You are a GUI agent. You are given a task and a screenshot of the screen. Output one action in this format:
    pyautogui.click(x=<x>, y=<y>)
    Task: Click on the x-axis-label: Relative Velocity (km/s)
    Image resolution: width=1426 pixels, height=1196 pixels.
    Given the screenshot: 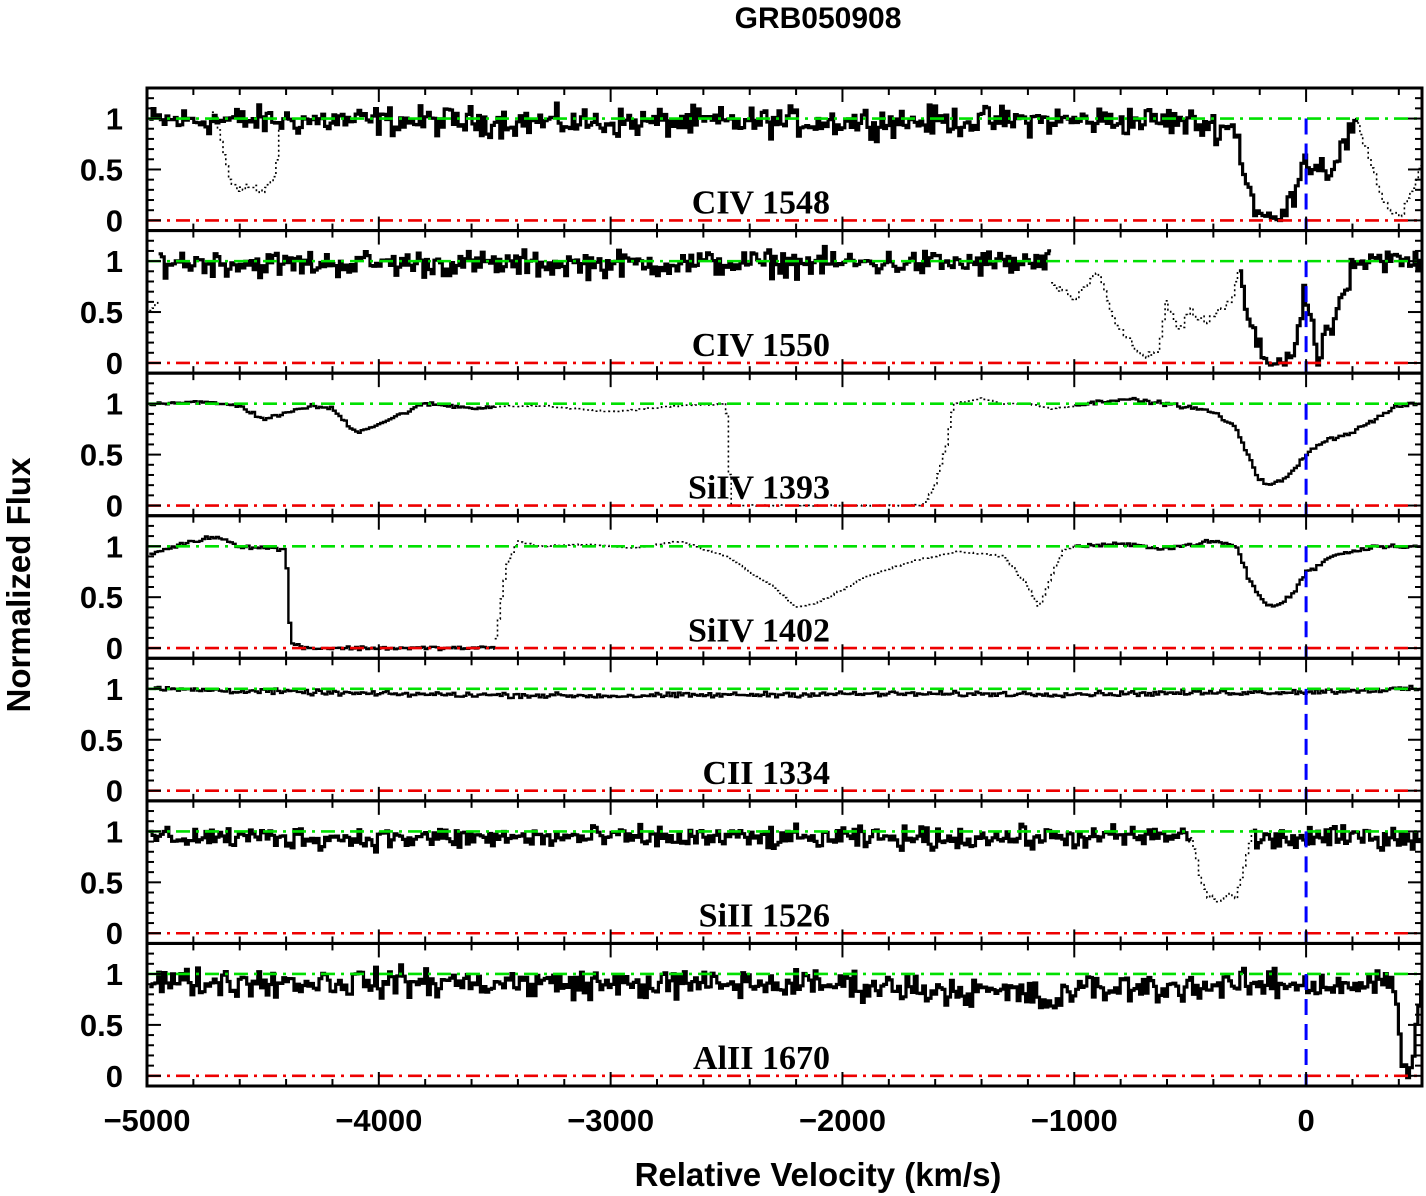 What is the action you would take?
    pyautogui.click(x=818, y=1174)
    